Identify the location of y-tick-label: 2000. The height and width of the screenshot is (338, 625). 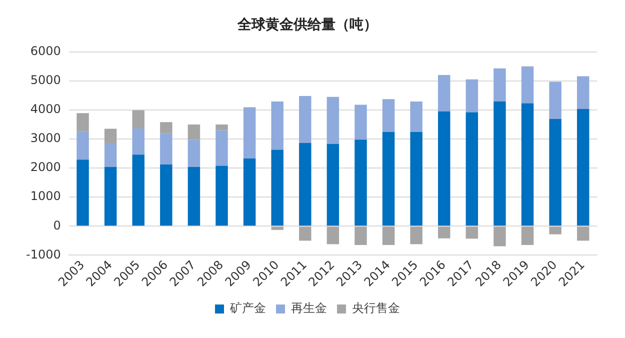
(45, 167).